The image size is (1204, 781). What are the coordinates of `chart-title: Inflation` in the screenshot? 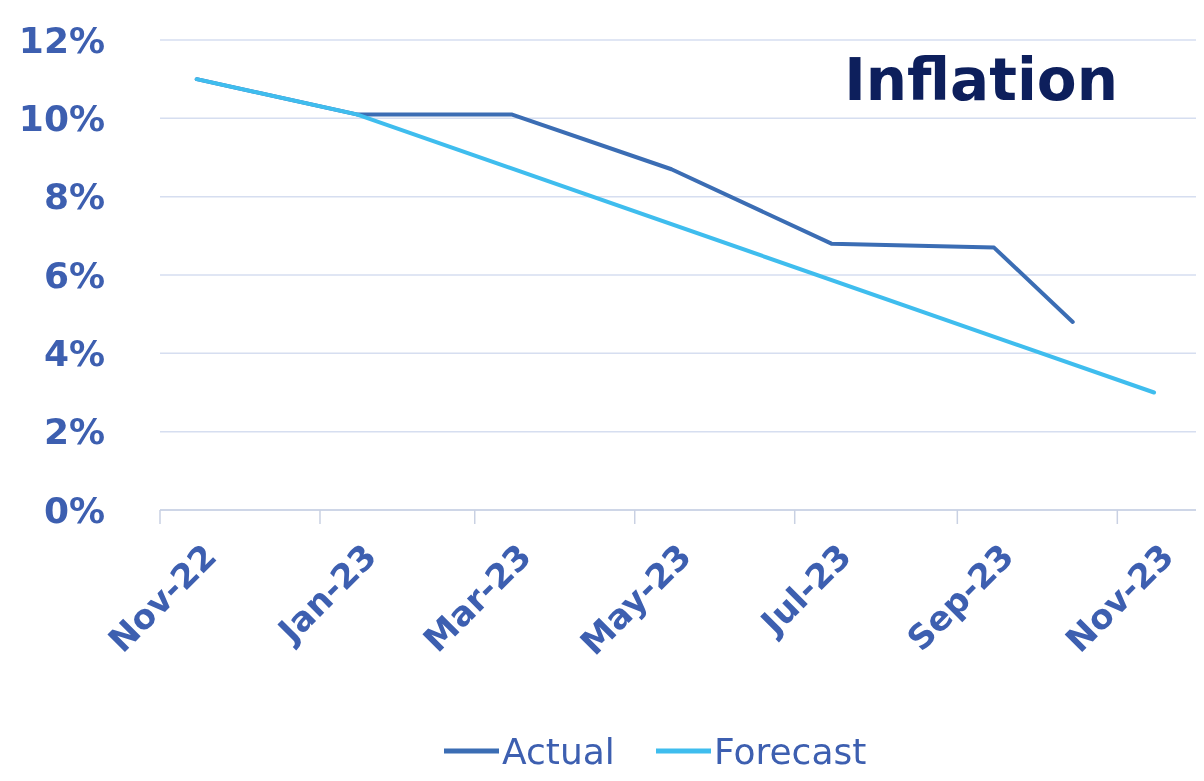 It's located at (981, 80).